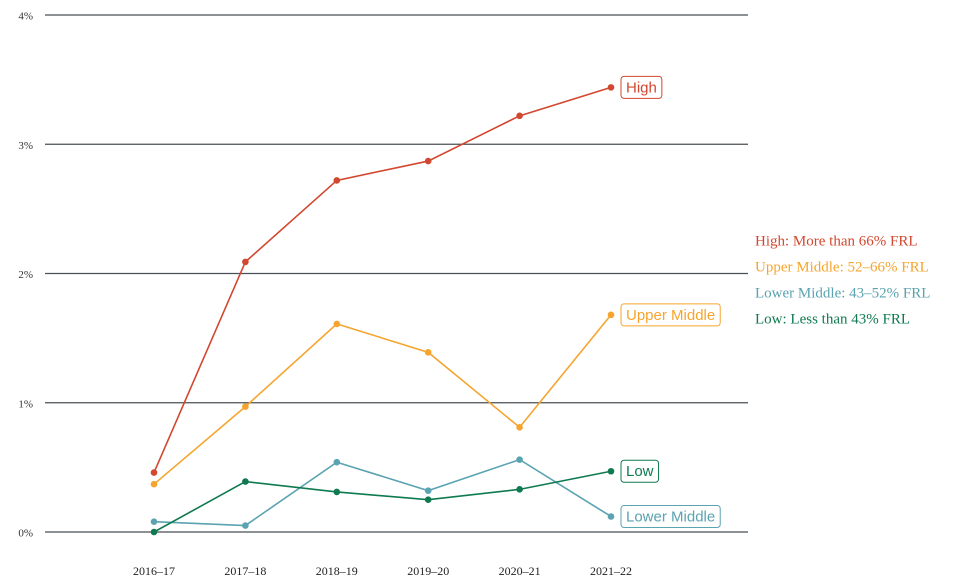 This screenshot has width=976, height=580. What do you see at coordinates (25, 404) in the screenshot?
I see `y-tick-label: 1%` at bounding box center [25, 404].